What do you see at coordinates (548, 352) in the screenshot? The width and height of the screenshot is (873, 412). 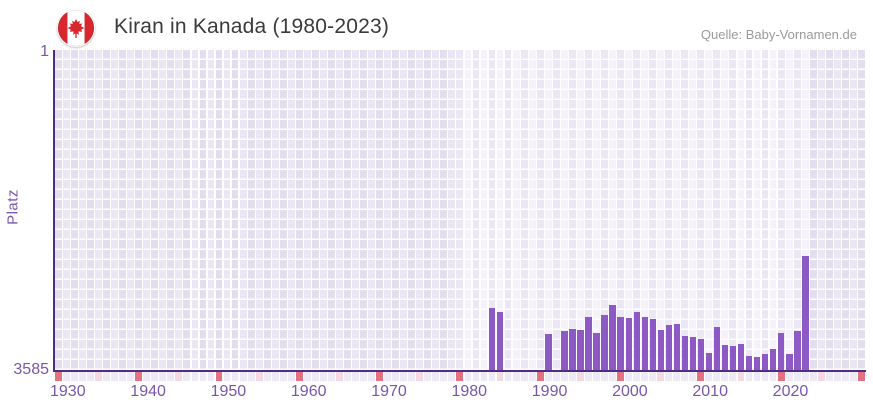 I see `rank-bar-1991` at bounding box center [548, 352].